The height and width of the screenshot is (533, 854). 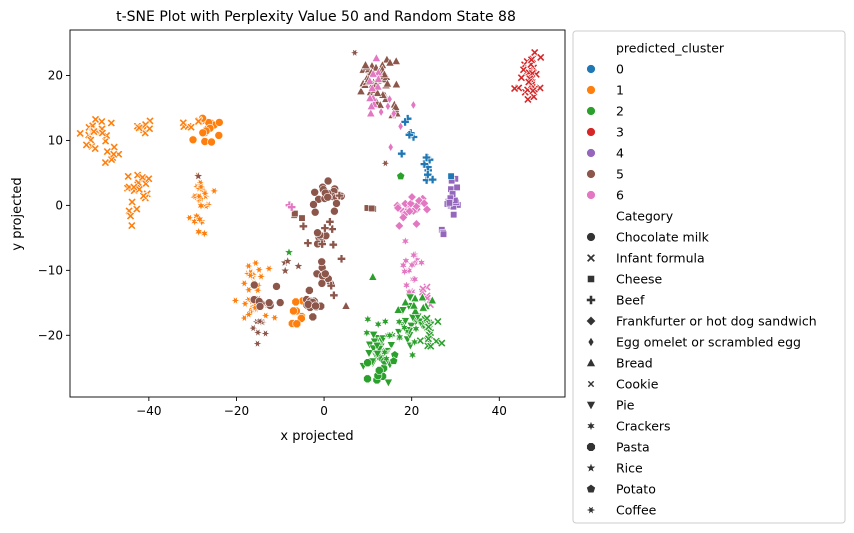 I want to click on legend-entry-label: Beef, so click(x=630, y=300).